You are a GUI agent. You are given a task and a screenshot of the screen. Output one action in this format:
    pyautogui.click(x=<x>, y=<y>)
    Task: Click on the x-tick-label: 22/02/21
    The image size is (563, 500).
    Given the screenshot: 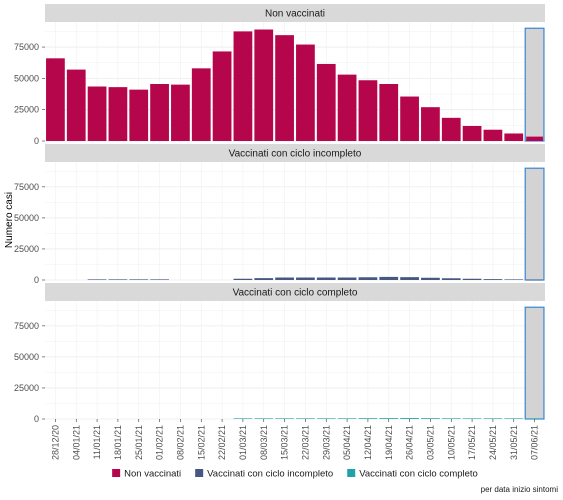 What is the action you would take?
    pyautogui.click(x=222, y=442)
    